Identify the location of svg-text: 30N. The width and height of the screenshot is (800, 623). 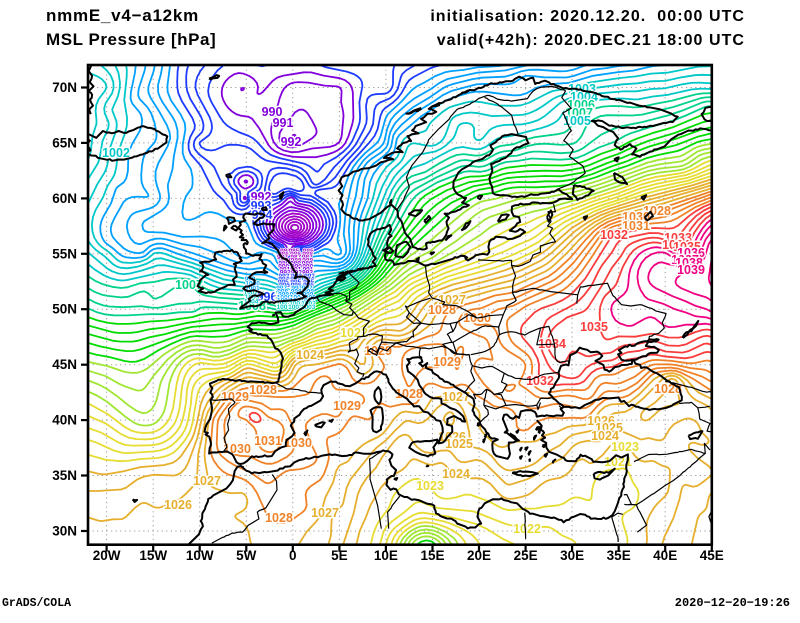
(64, 531).